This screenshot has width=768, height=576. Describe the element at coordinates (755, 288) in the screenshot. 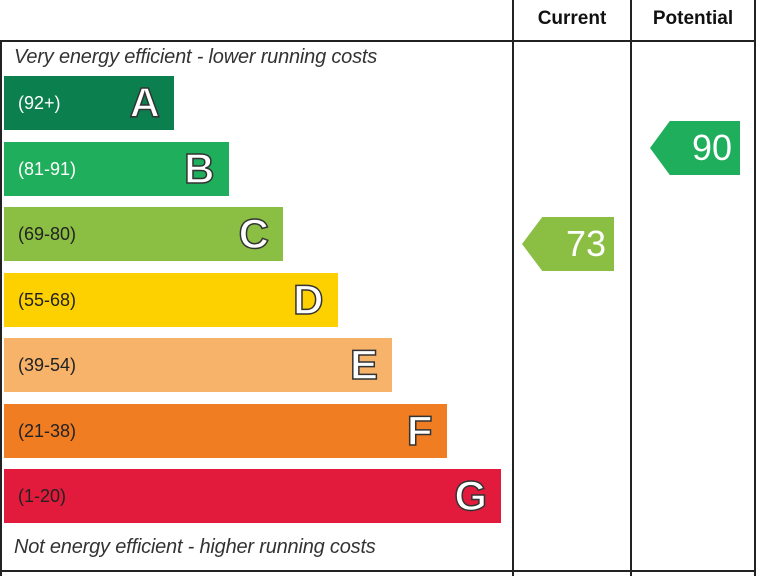

I see `right-border` at that location.